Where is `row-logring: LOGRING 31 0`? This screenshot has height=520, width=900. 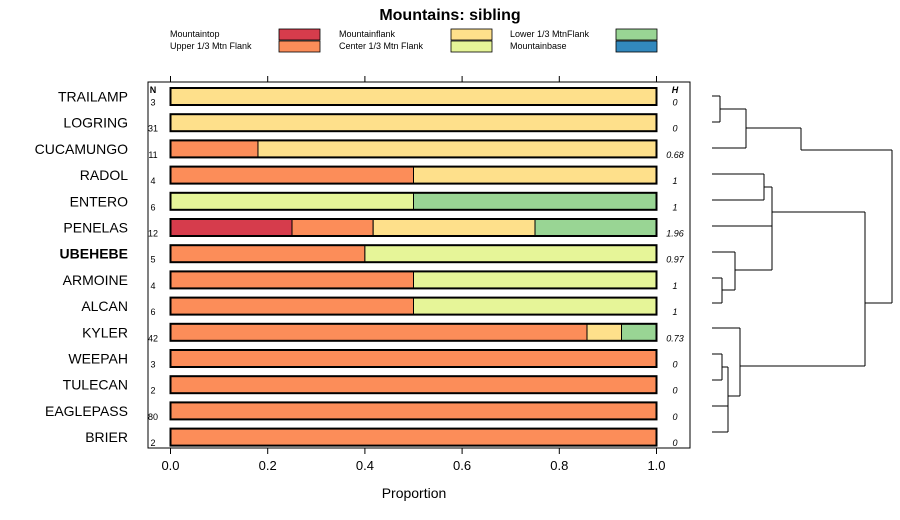
row-logring: LOGRING 31 0 is located at coordinates (370, 123).